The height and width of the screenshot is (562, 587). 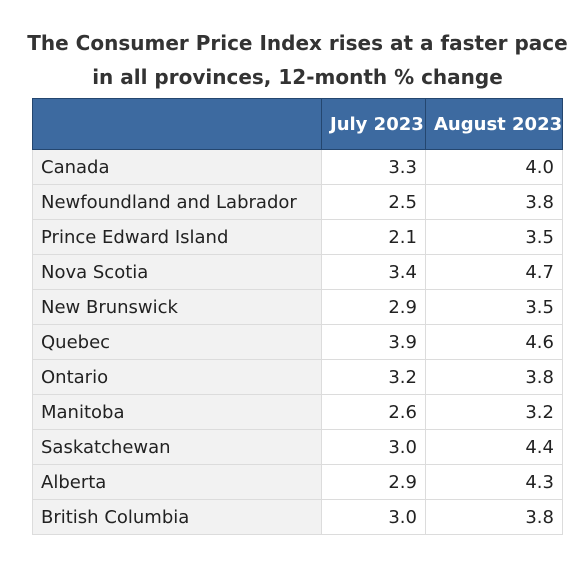 I want to click on august-2023-value-cell: 4.0, so click(x=494, y=167).